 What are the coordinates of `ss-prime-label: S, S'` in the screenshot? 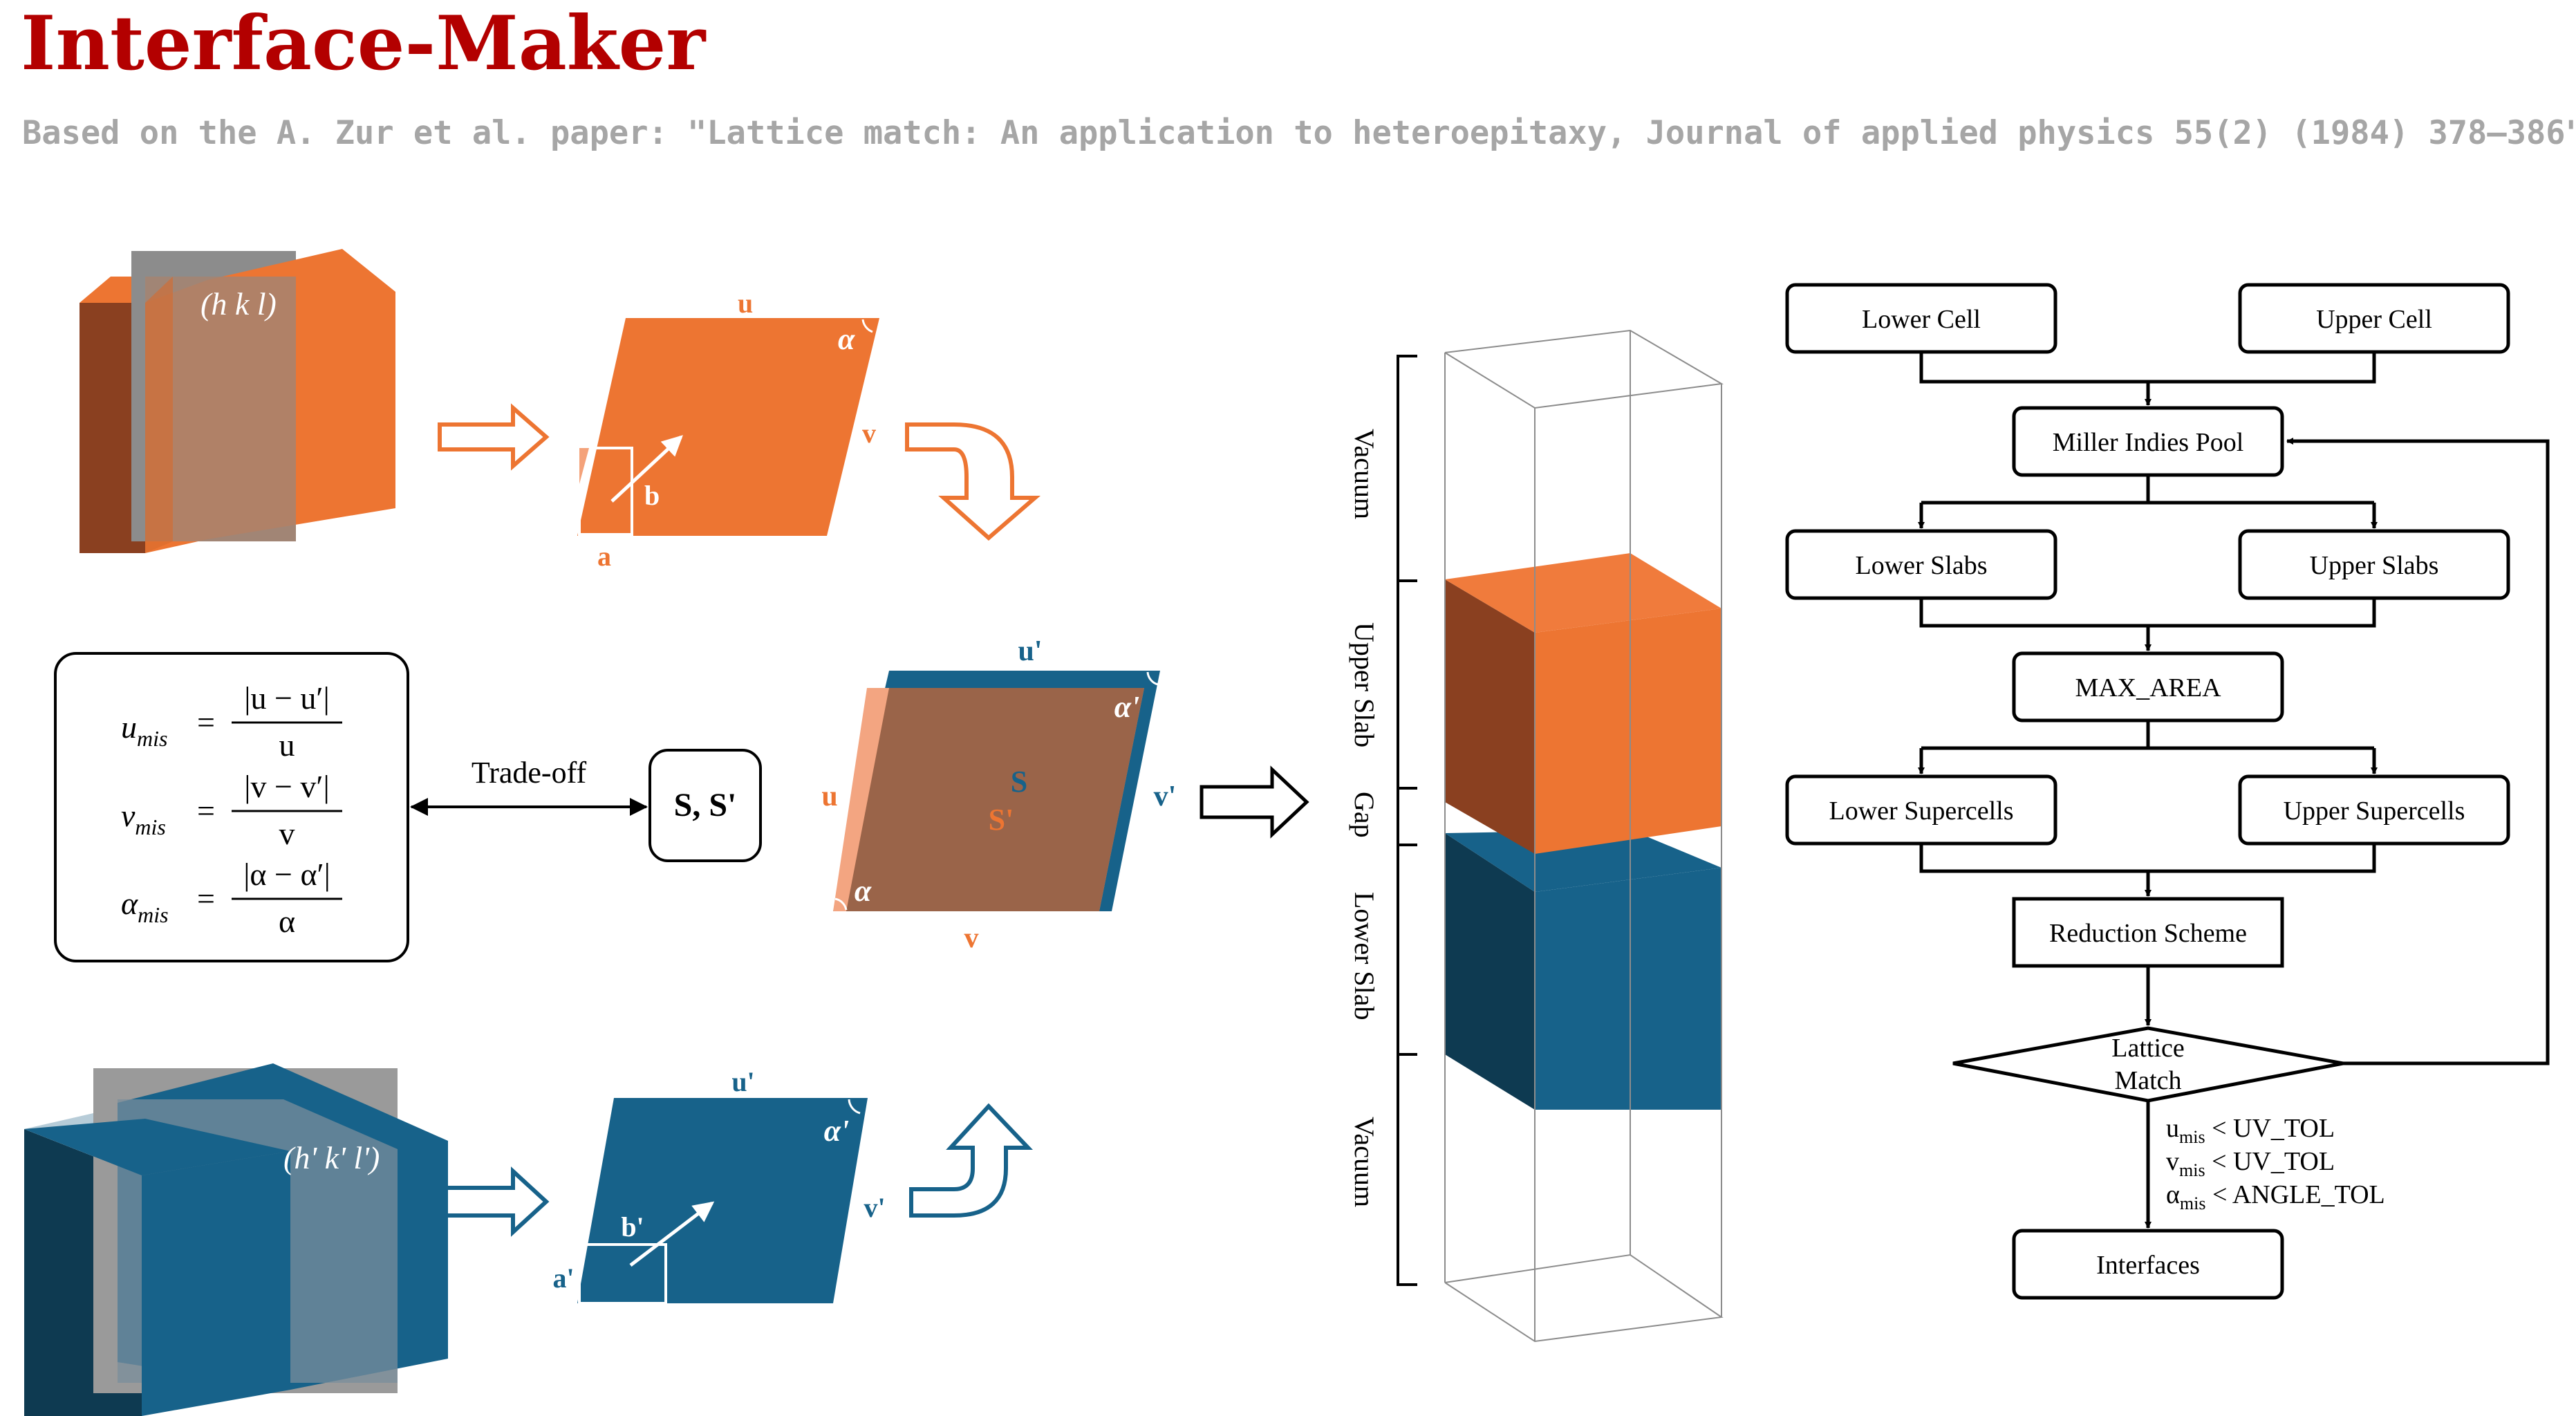 It's located at (705, 805).